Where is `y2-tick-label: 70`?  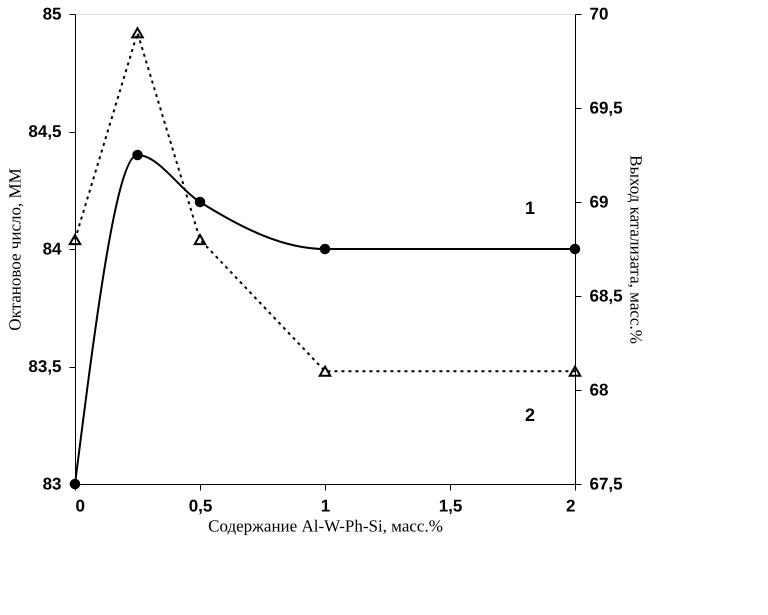
y2-tick-label: 70 is located at coordinates (599, 14).